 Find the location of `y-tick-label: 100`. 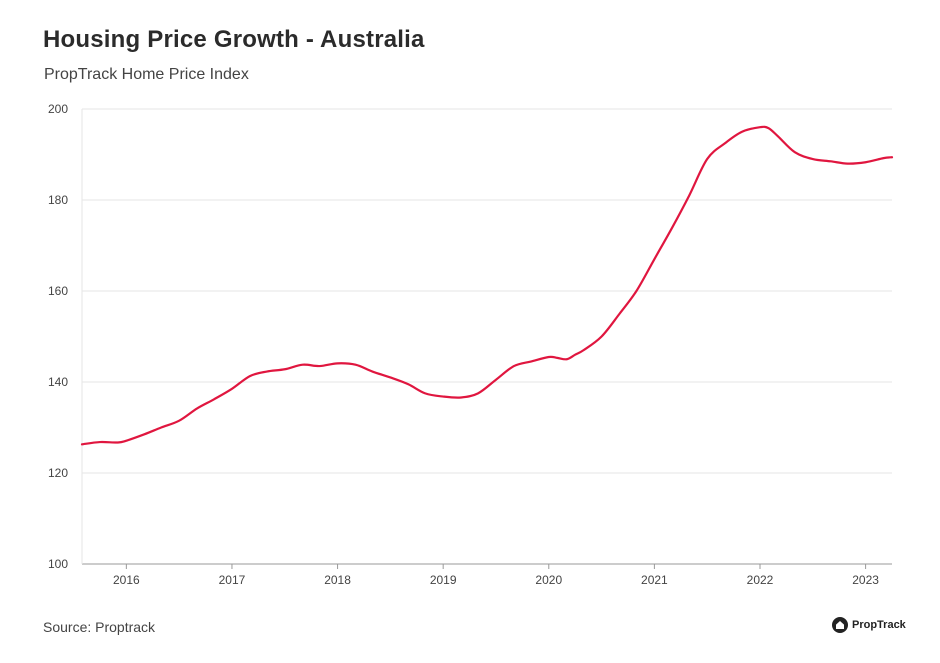

y-tick-label: 100 is located at coordinates (58, 564).